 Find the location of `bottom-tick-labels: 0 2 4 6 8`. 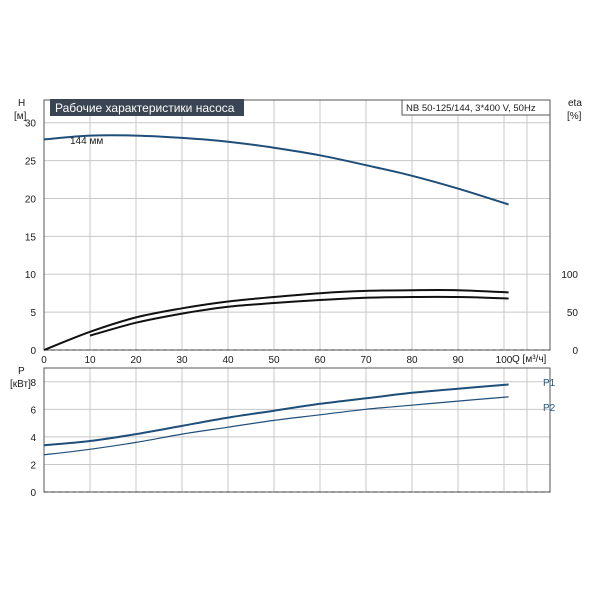

bottom-tick-labels: 0 2 4 6 8 is located at coordinates (33, 438).